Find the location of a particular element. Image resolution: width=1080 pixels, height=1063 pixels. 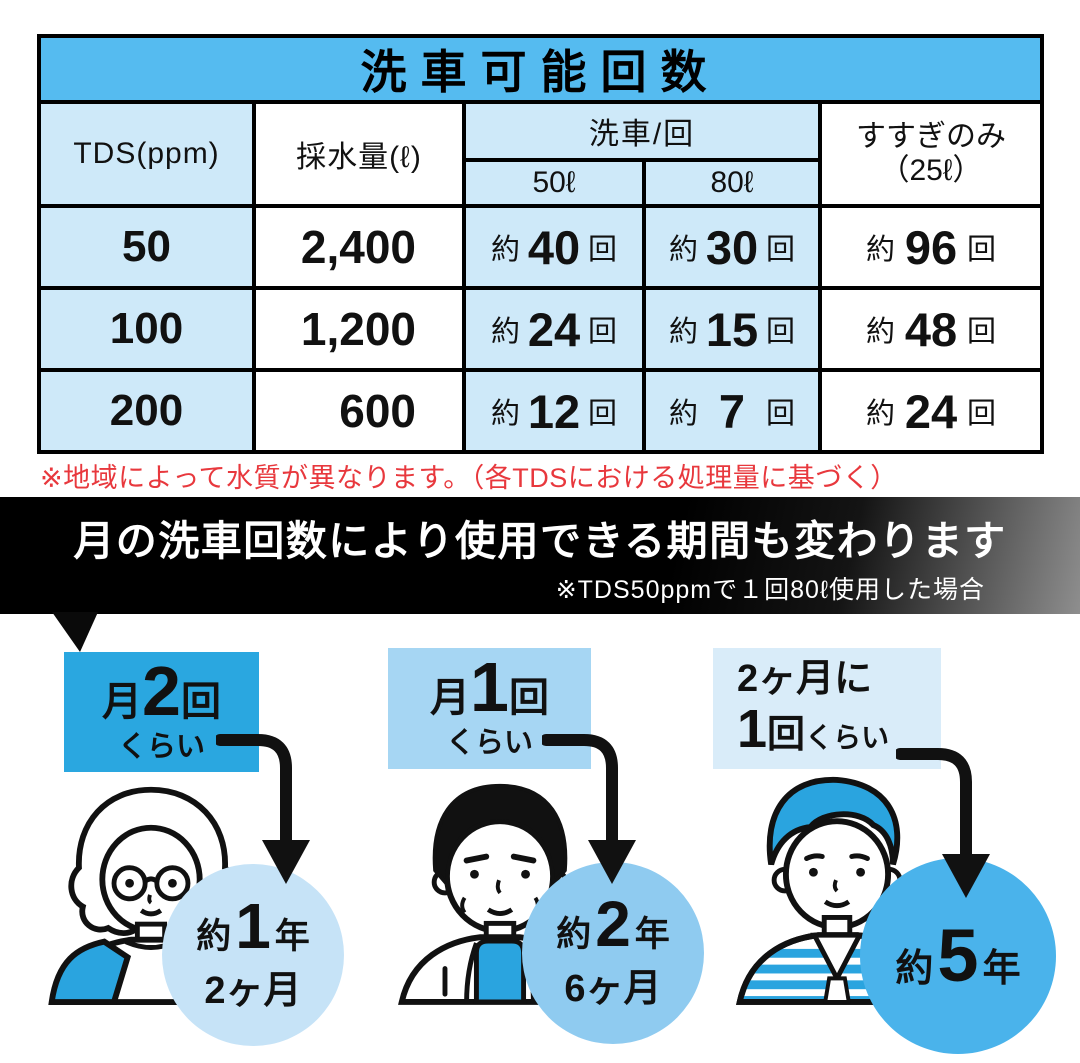

cell-wash-80l: 約 15 回 is located at coordinates (734, 329).